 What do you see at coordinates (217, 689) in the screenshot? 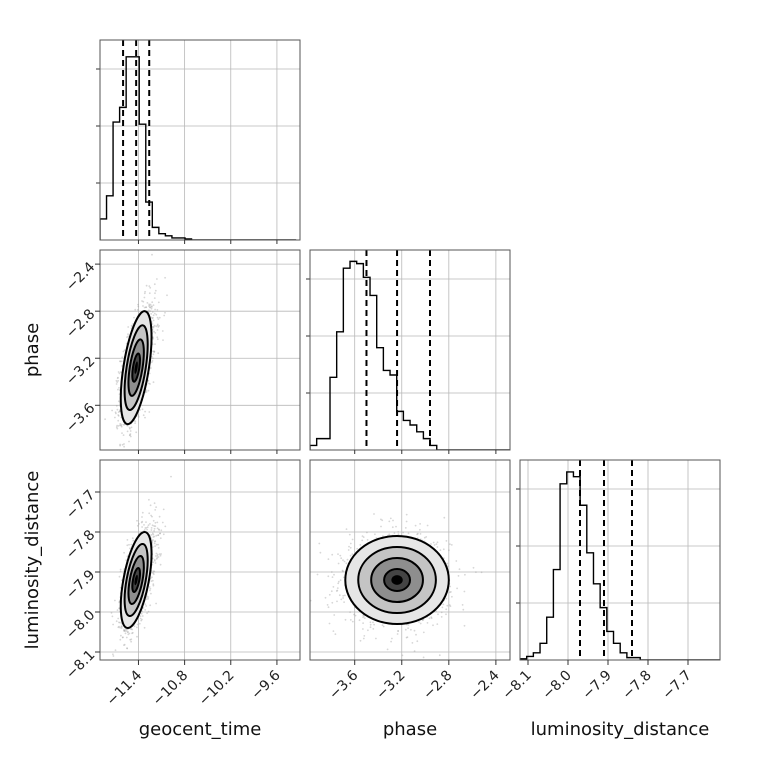
I see `x-tick-label: −10.2` at bounding box center [217, 689].